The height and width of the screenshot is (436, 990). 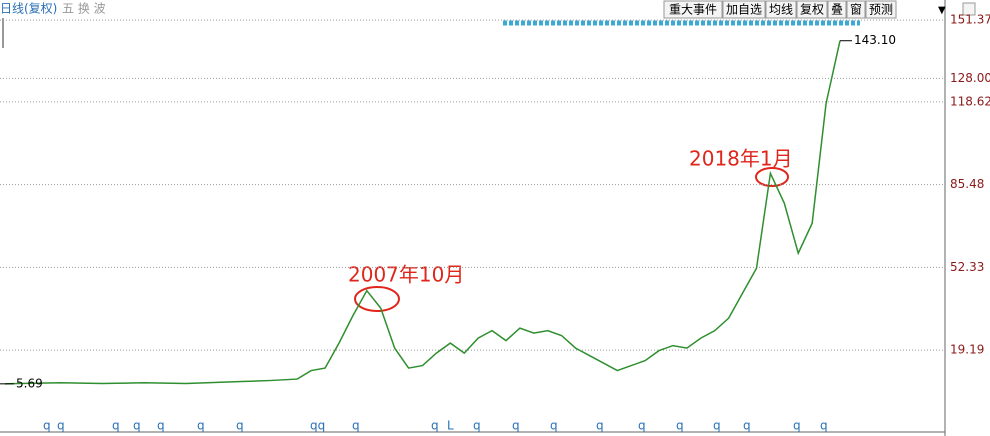 I want to click on toolbar-label: 窗, so click(x=856, y=10).